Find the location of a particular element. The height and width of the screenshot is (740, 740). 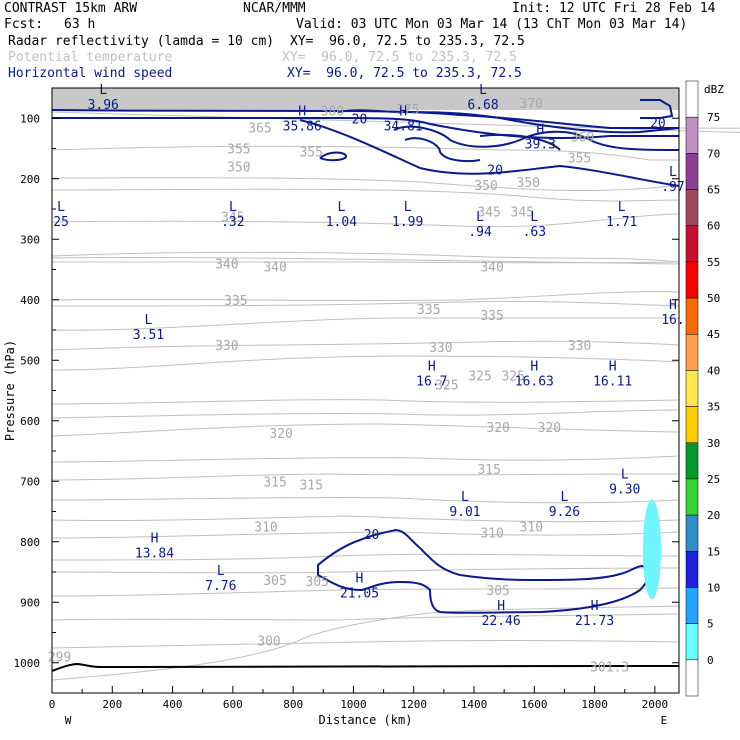

model-title: CONTRAST 15km ARW is located at coordinates (71, 8).